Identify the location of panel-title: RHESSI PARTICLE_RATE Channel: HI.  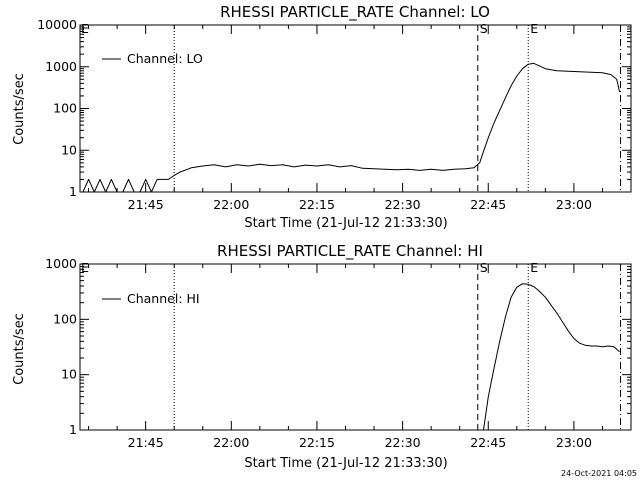
(350, 251).